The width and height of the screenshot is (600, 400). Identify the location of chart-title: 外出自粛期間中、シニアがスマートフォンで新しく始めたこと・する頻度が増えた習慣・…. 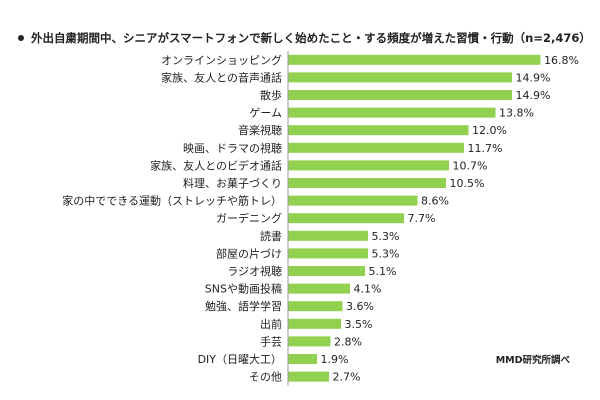
(304, 38).